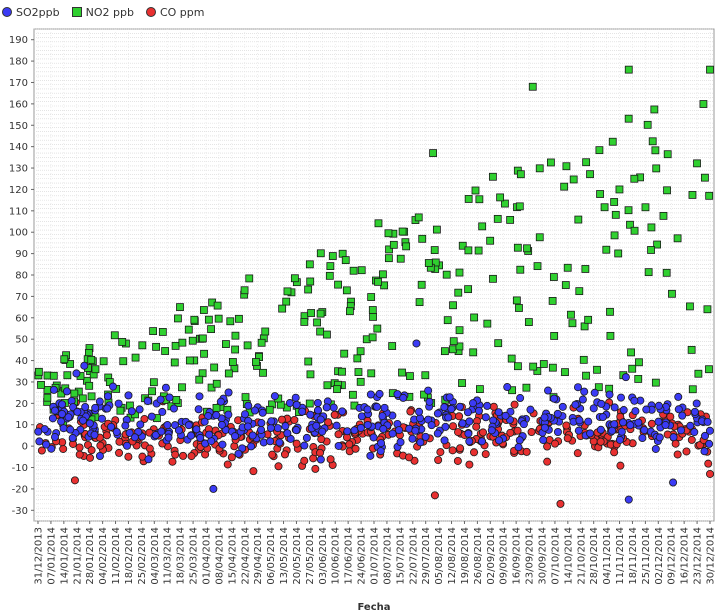  I want to click on x-tick-label: 15/07/2014, so click(400, 556).